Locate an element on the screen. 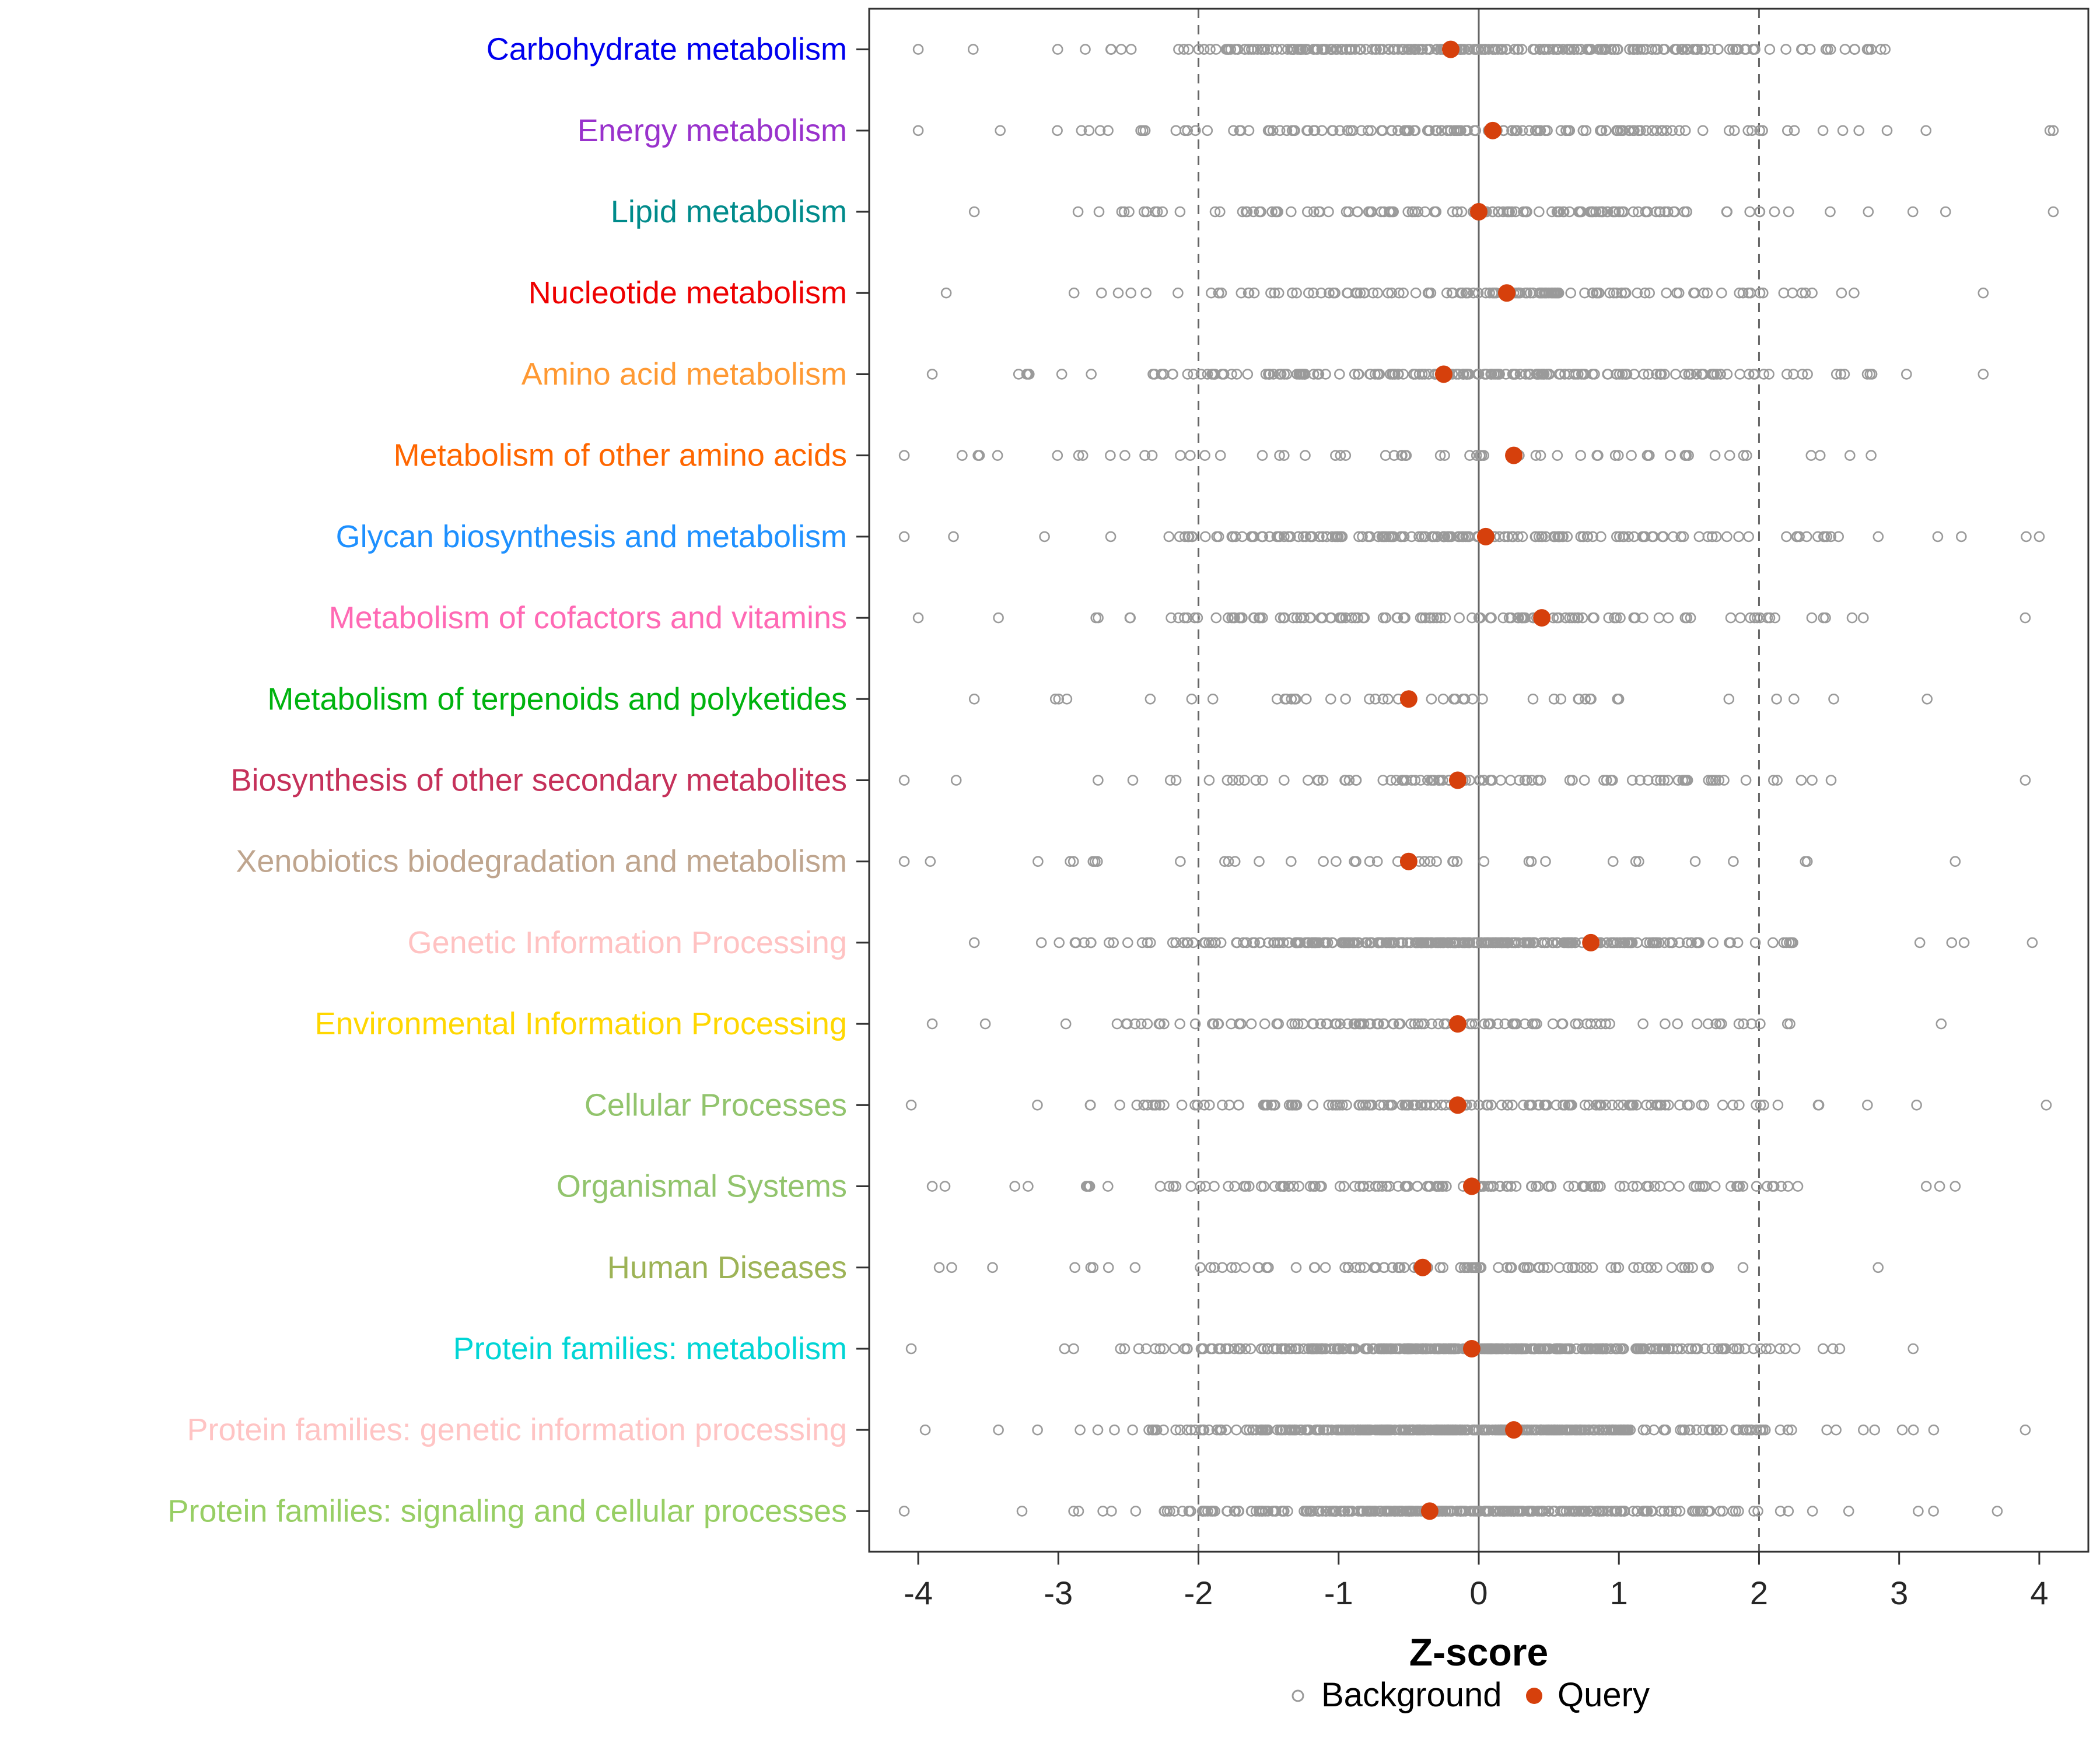  x-tick-label: -2 is located at coordinates (1198, 1592).